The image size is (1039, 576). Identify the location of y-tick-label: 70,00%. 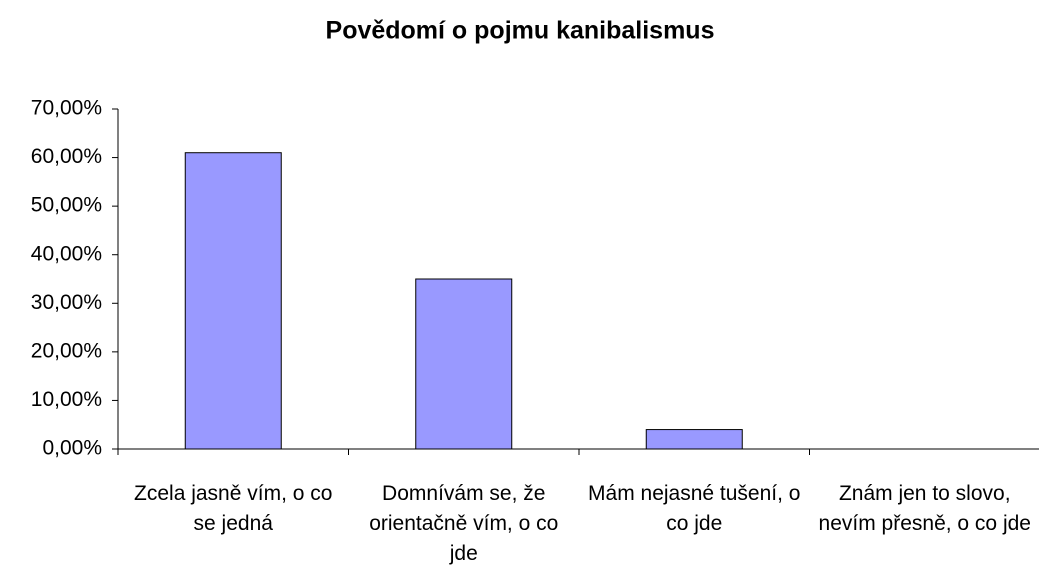
(66, 108).